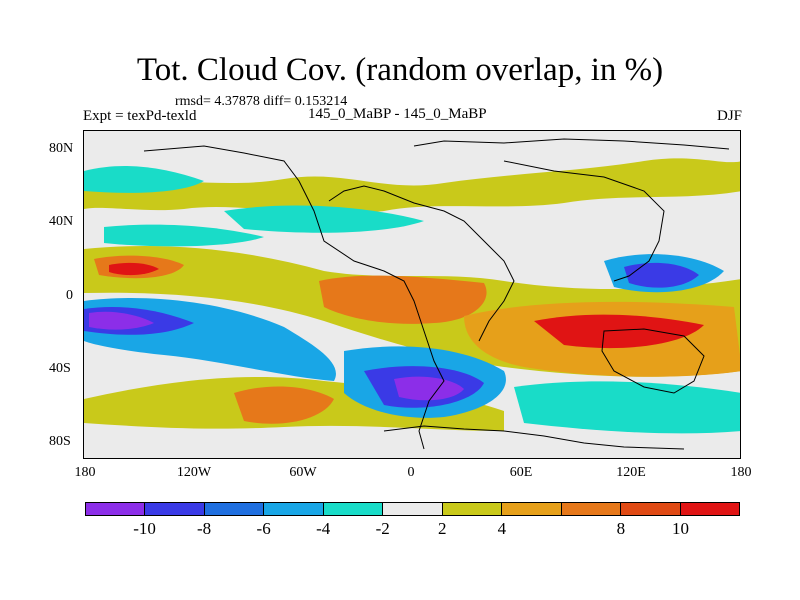 The image size is (800, 600). I want to click on lat-label: 40N, so click(61, 221).